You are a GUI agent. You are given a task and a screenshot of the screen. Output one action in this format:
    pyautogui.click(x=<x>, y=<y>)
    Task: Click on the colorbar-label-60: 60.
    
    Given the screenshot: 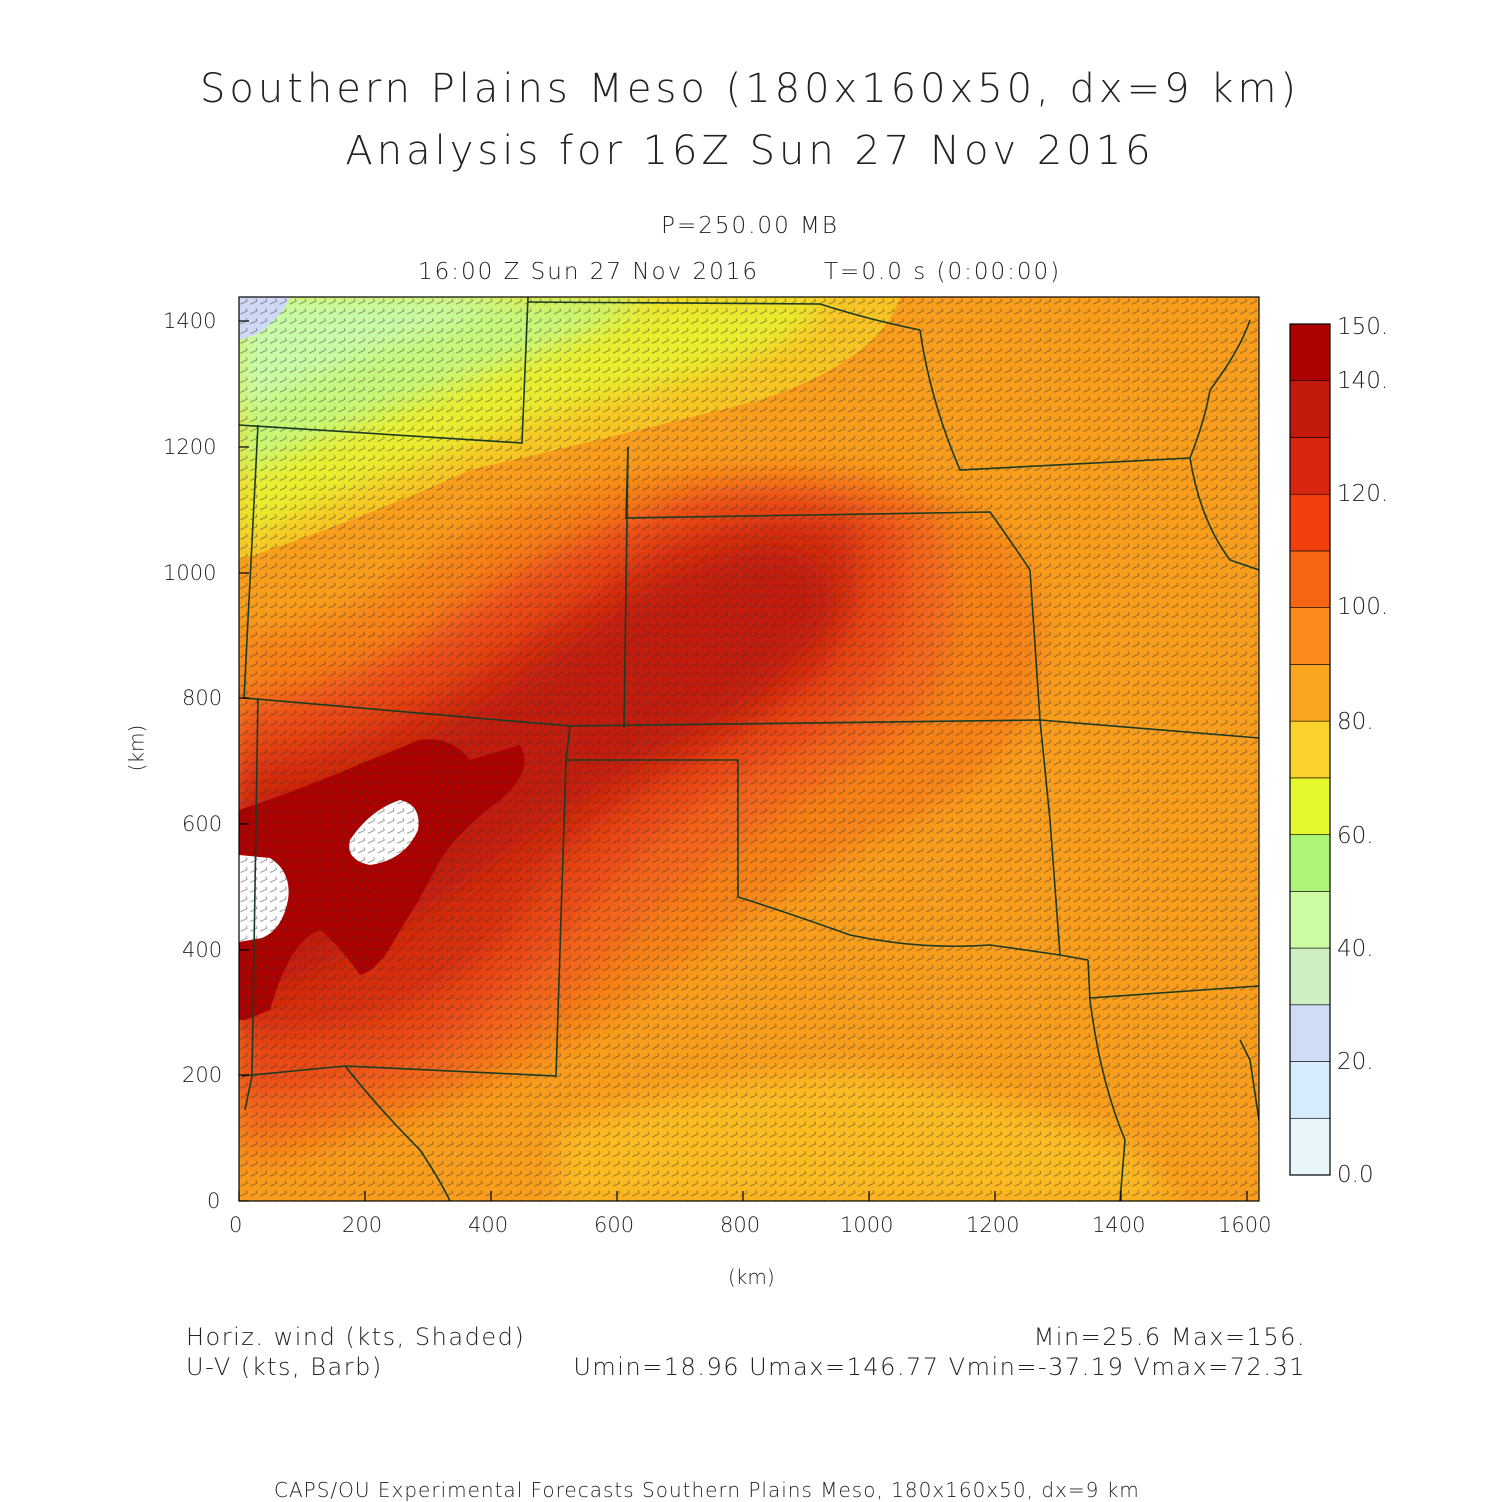 What is the action you would take?
    pyautogui.click(x=1355, y=836)
    